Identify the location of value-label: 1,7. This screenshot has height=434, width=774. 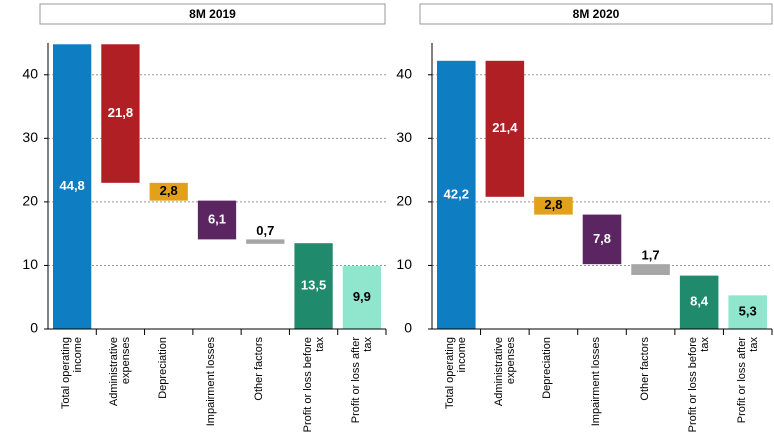
(651, 255).